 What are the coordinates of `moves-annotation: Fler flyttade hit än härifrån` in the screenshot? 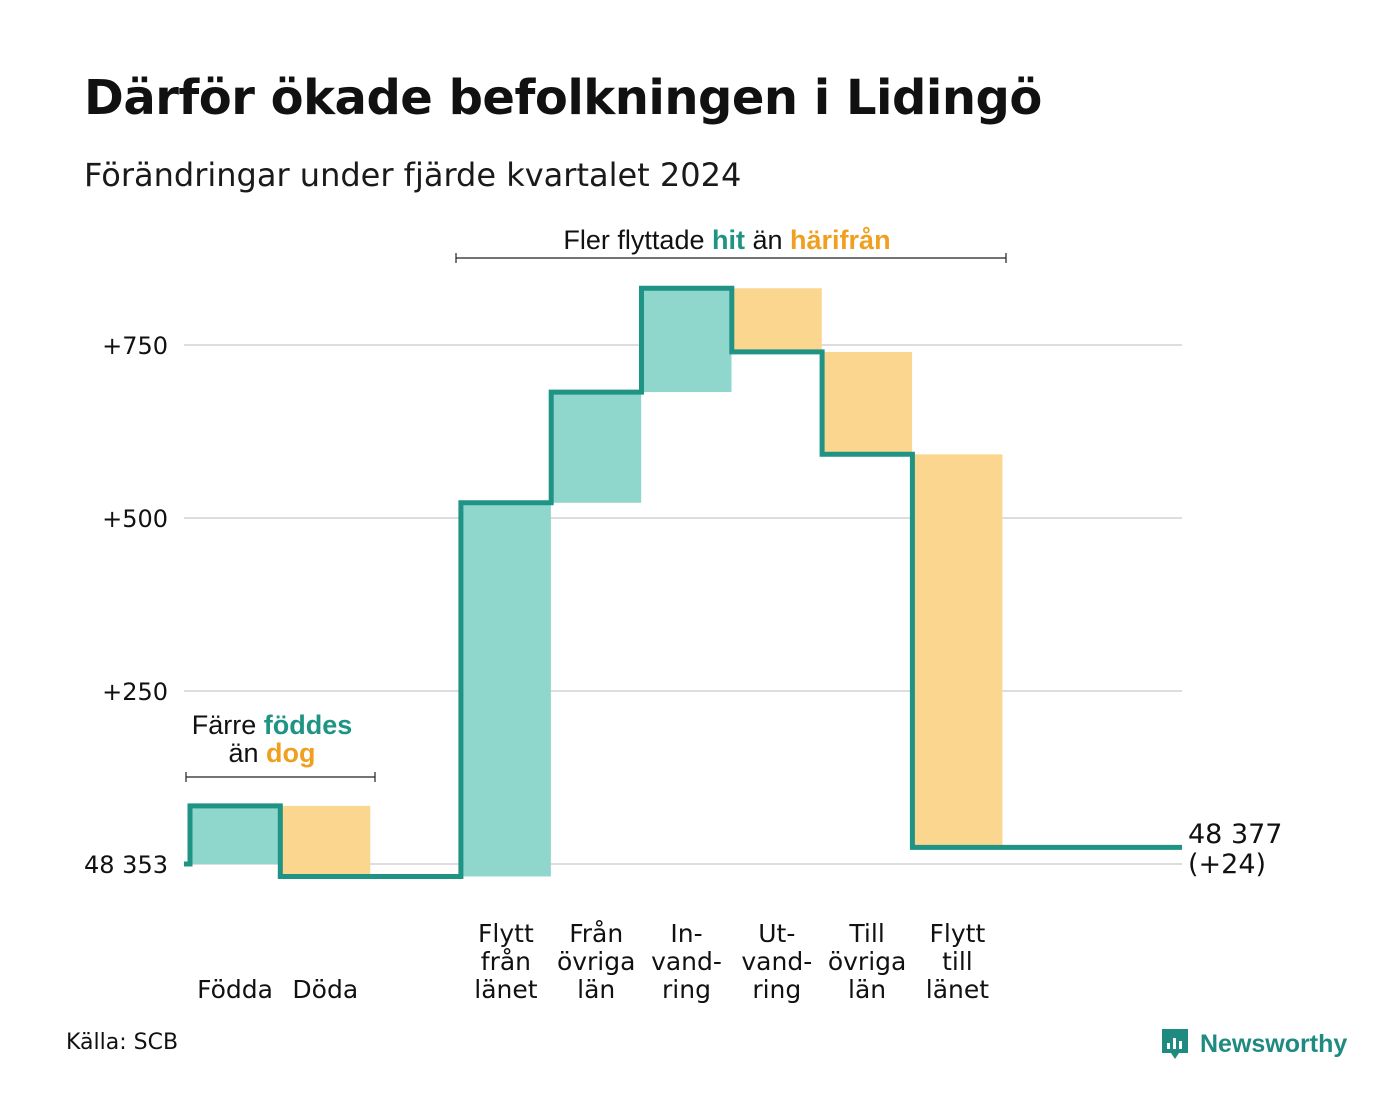 It's located at (731, 244).